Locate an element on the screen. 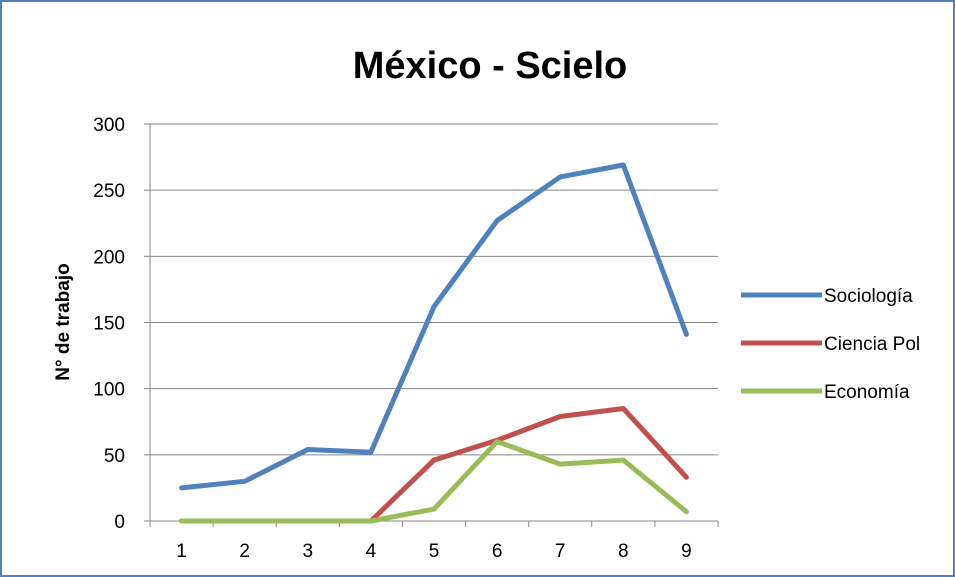 The image size is (955, 577). y-axis-label: N° de trabajo is located at coordinates (63, 321).